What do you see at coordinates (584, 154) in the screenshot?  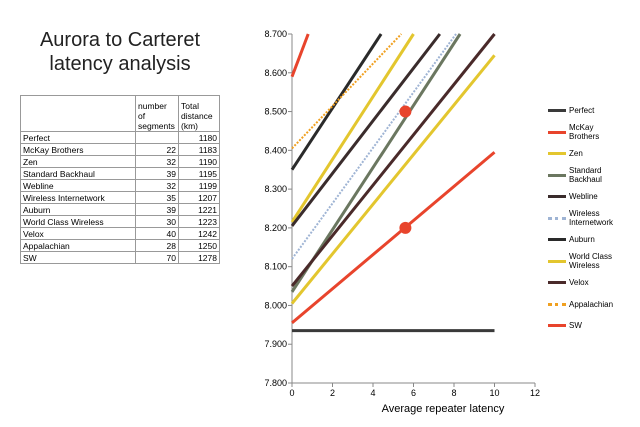 I see `legend-item: Zen` at bounding box center [584, 154].